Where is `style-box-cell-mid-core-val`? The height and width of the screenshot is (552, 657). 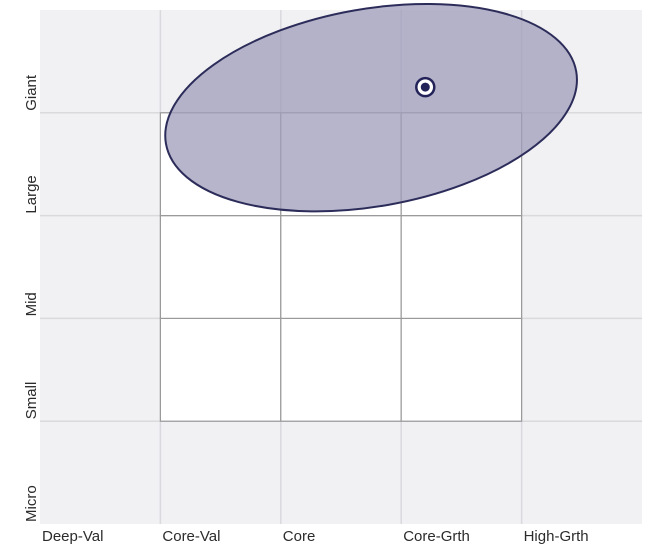
style-box-cell-mid-core-val is located at coordinates (220, 267).